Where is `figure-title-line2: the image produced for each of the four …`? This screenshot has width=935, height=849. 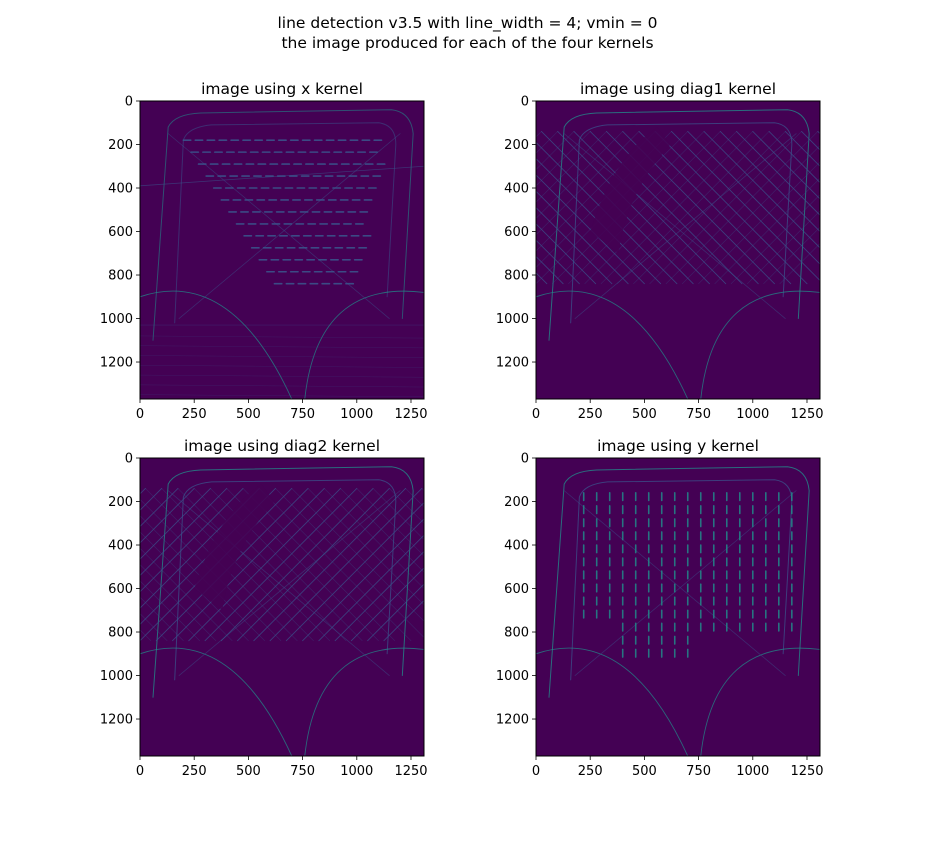
figure-title-line2: the image produced for each of the four … is located at coordinates (467, 43).